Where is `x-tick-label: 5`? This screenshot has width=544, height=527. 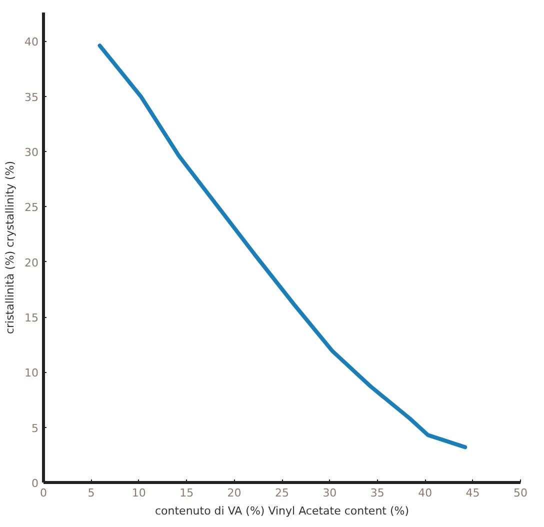
x-tick-label: 5 is located at coordinates (91, 493).